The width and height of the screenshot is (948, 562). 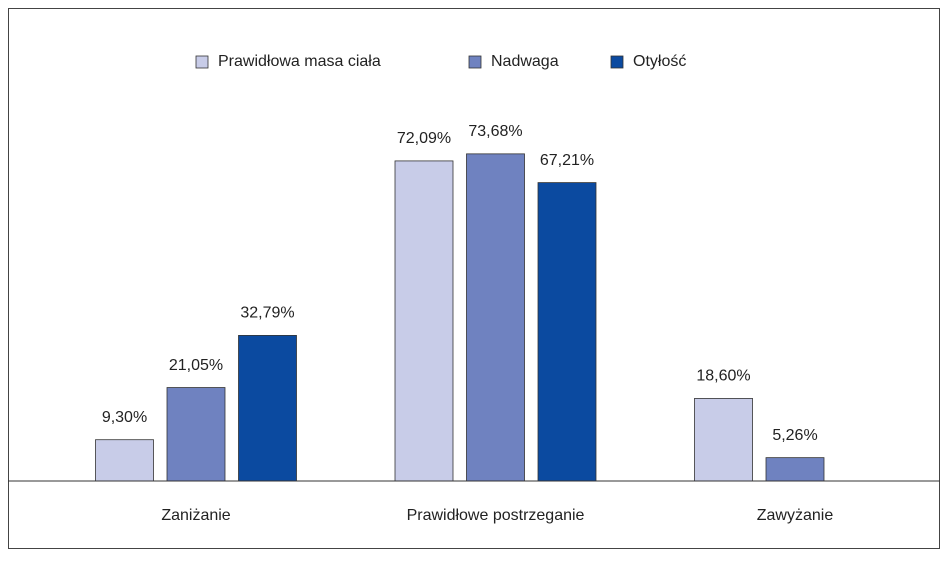 I want to click on legend-label: Prawidłowa masa ciała, so click(x=299, y=61).